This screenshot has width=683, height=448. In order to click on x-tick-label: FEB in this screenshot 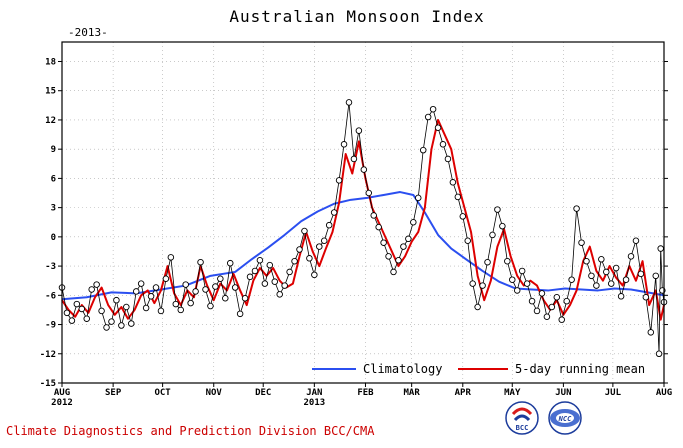, I will do `click(365, 393)`.